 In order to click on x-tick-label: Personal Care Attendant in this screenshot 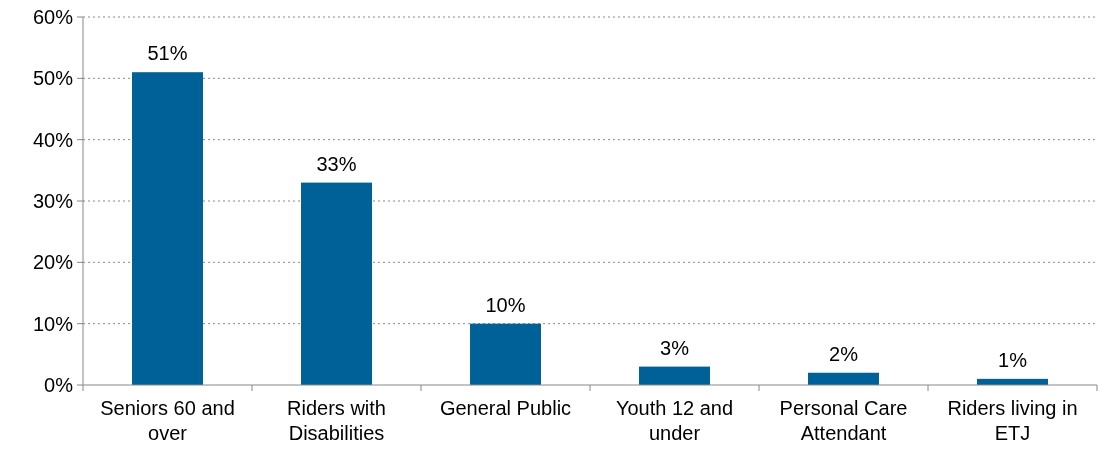, I will do `click(843, 420)`.